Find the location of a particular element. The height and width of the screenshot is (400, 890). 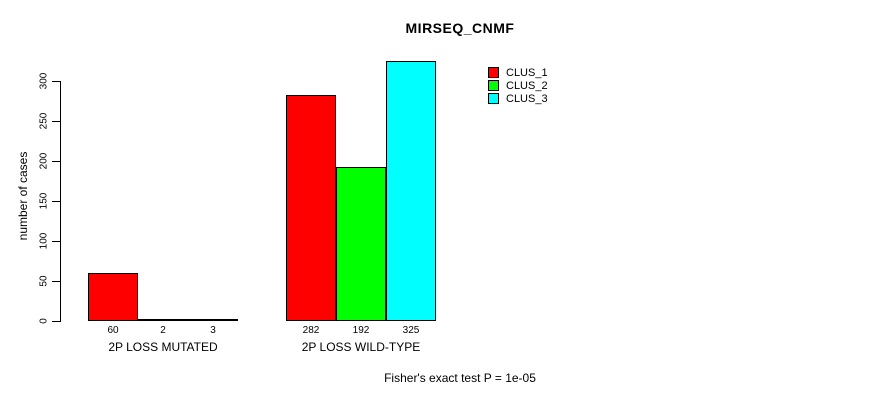

bar-value-label: 325 is located at coordinates (411, 330).